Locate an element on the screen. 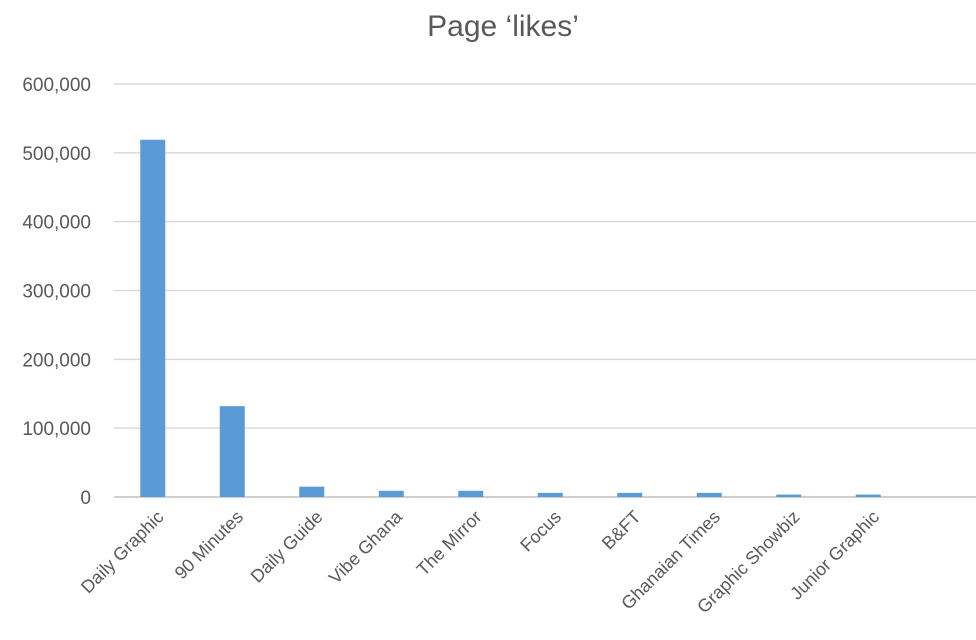 Image resolution: width=976 pixels, height=640 pixels. y-tick-label: 500,000 is located at coordinates (56, 154).